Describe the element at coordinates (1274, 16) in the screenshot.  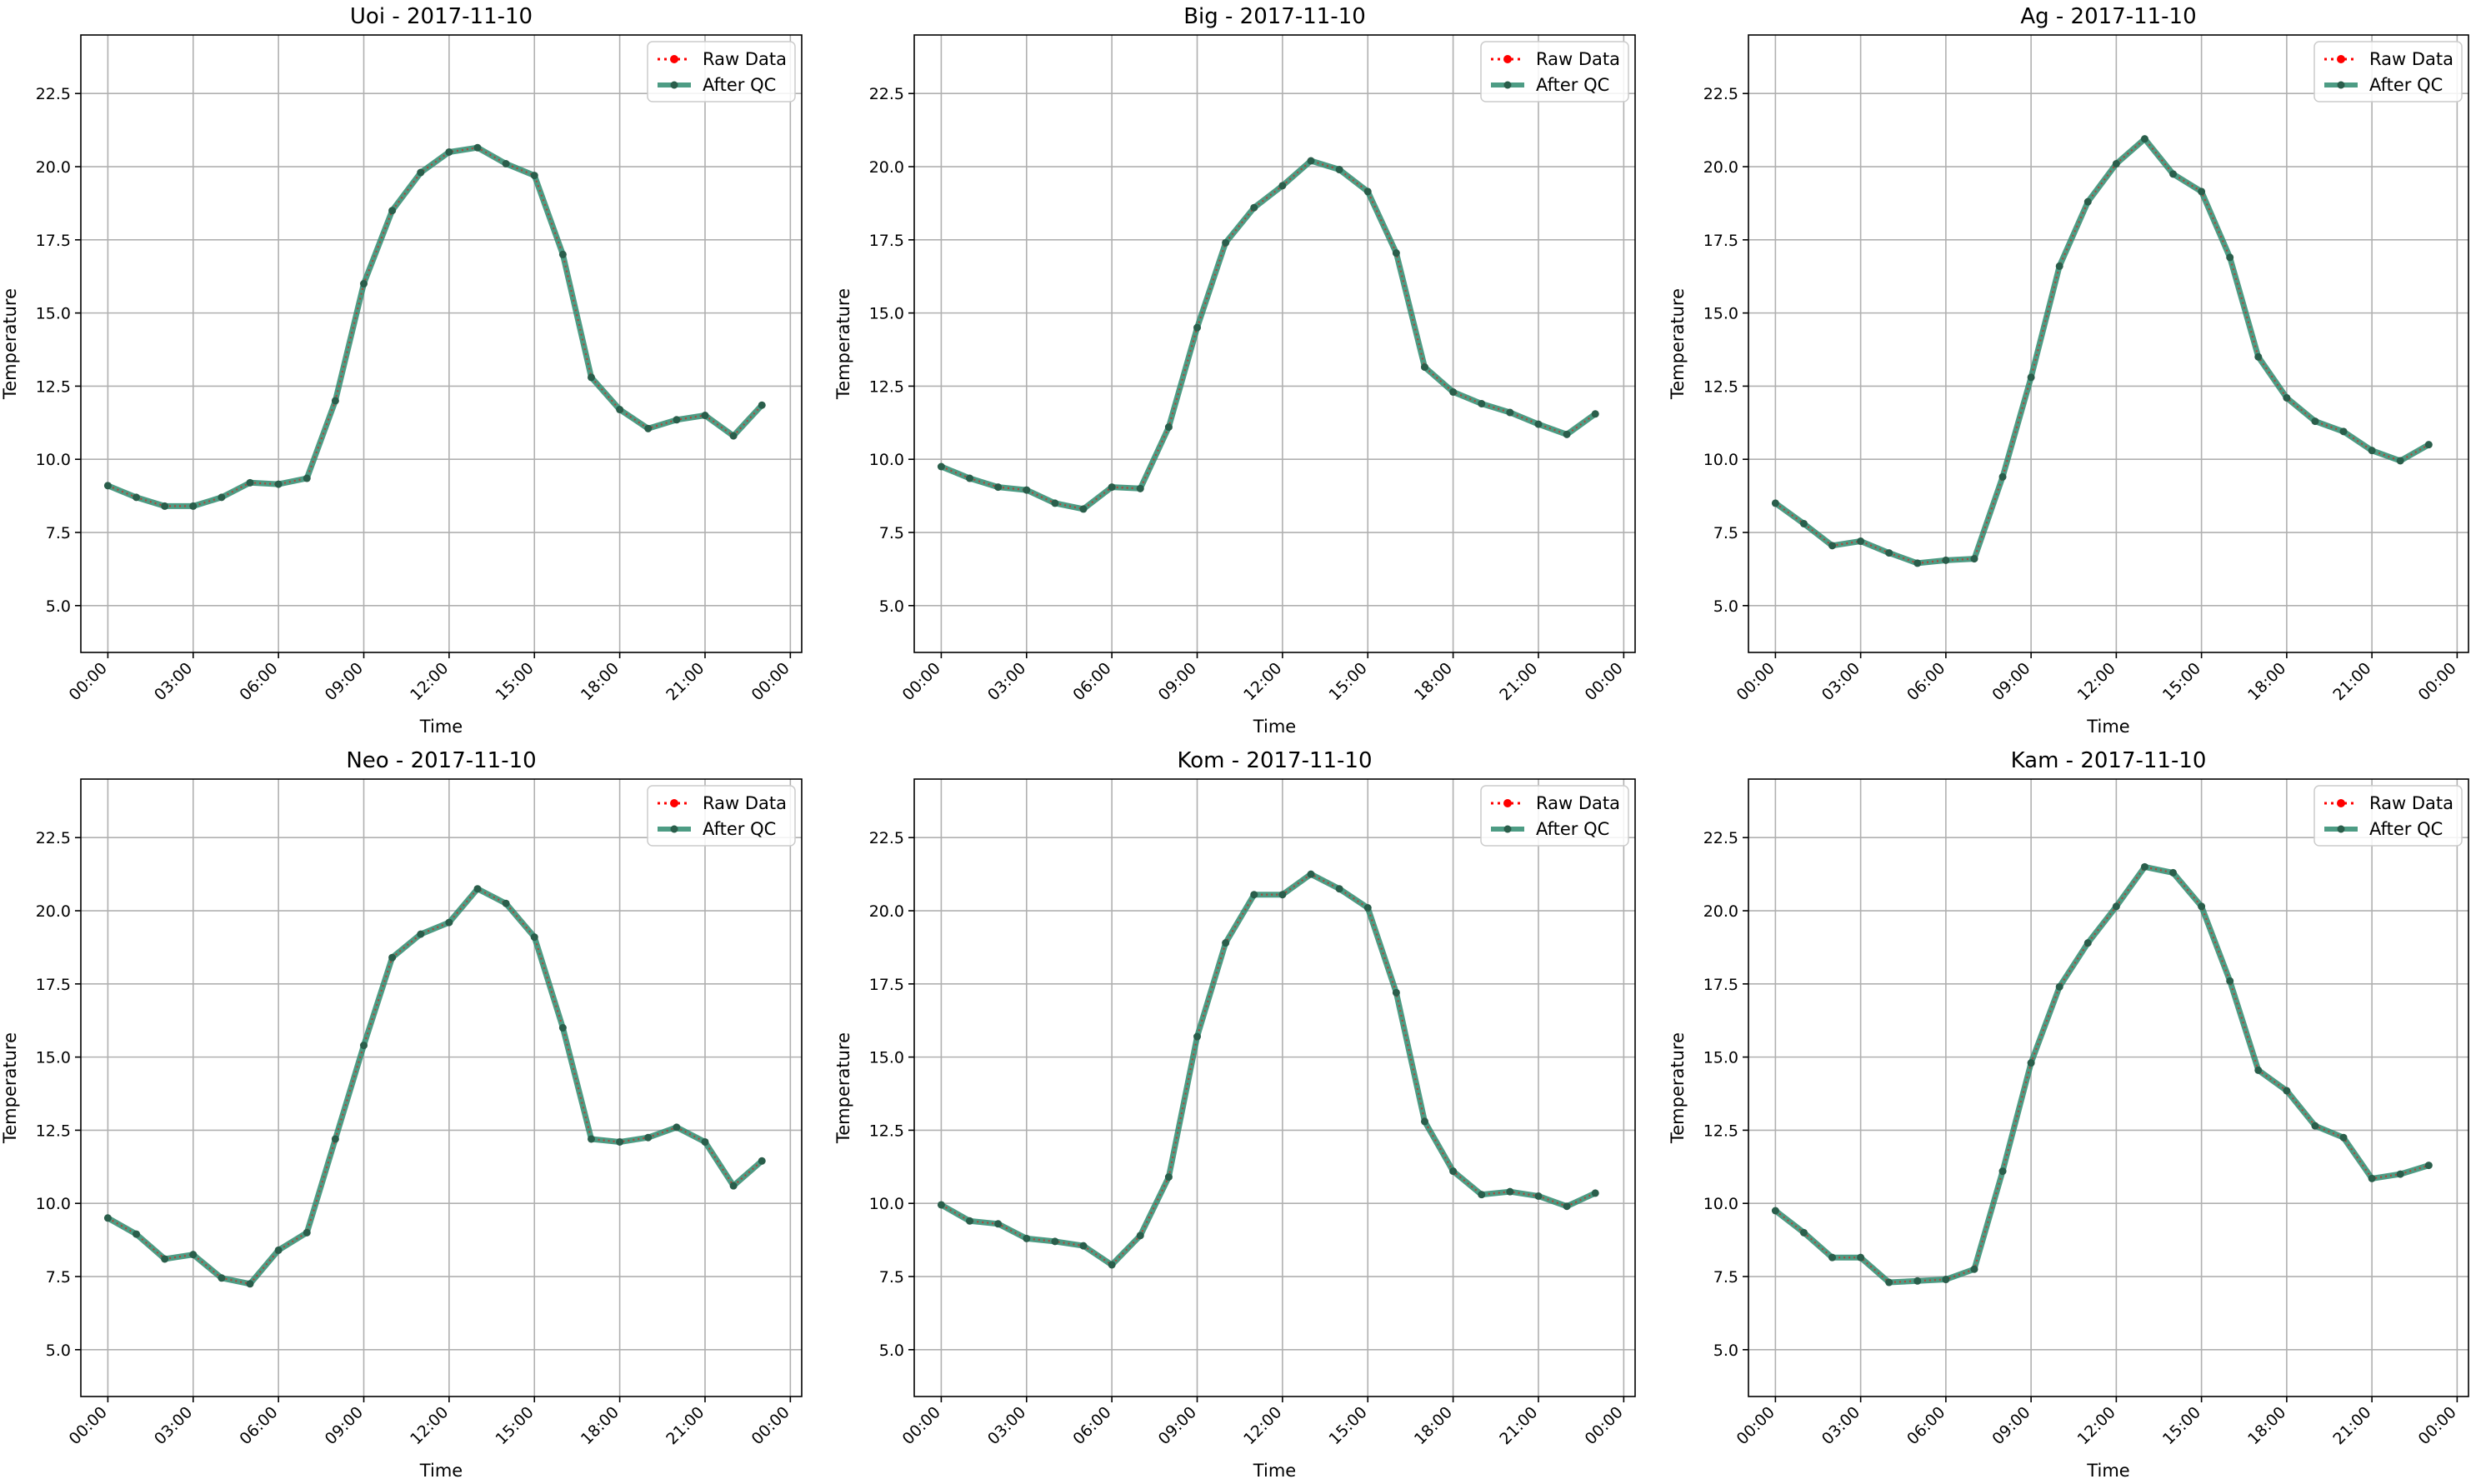
I see `chart-title: Big - 2017-11-10` at that location.